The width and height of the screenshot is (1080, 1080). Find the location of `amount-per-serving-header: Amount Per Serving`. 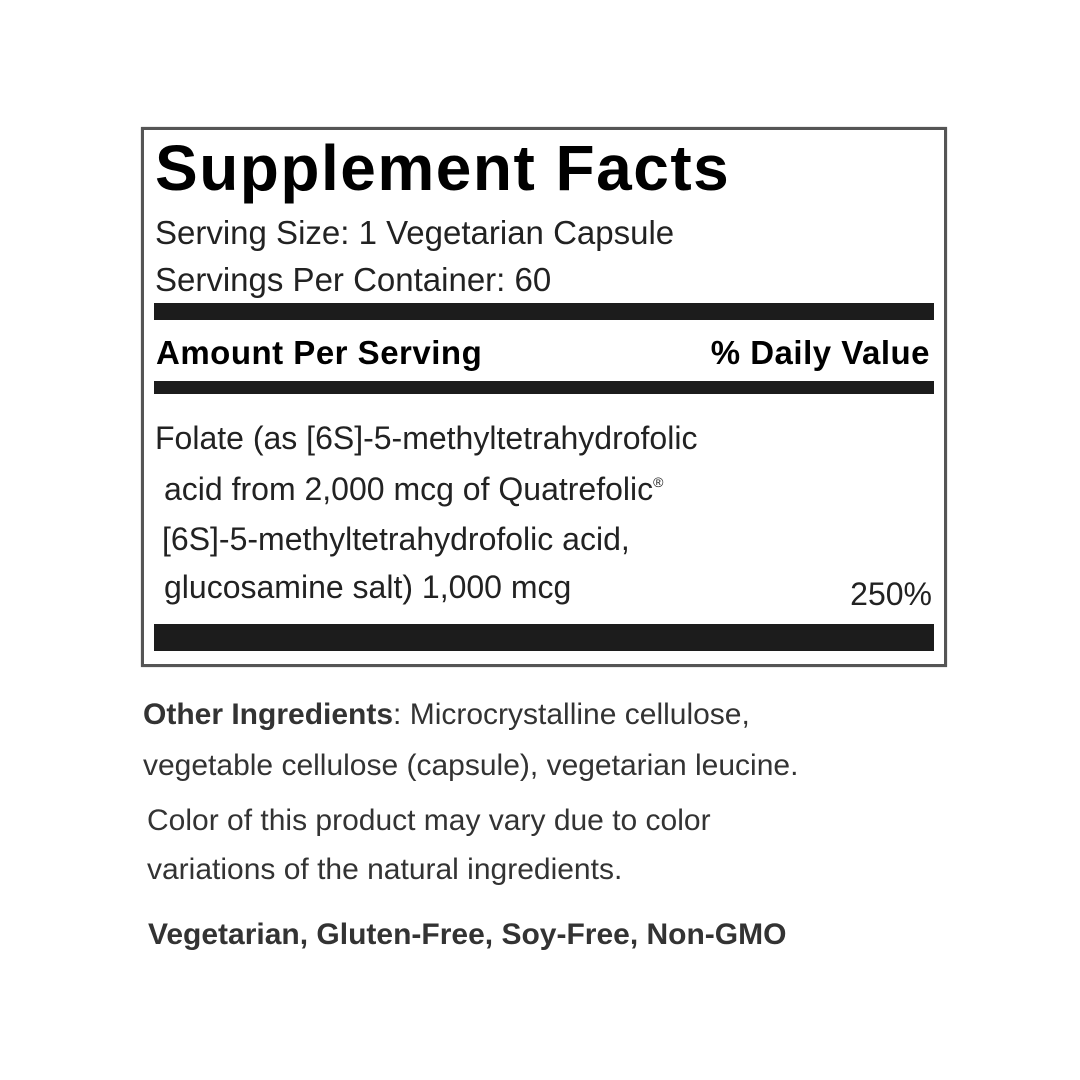

amount-per-serving-header: Amount Per Serving is located at coordinates (319, 352).